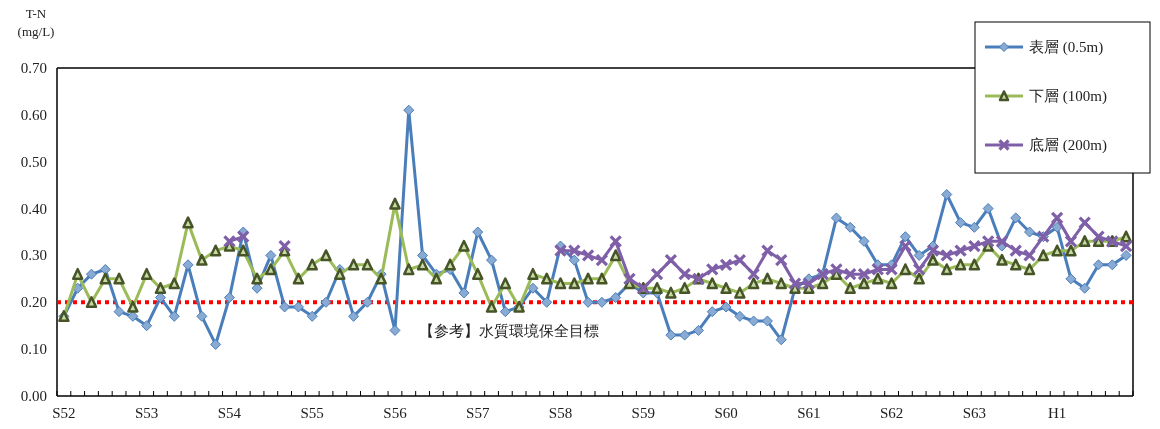 This screenshot has width=1160, height=429. What do you see at coordinates (726, 413) in the screenshot?
I see `x-tick-label: S60` at bounding box center [726, 413].